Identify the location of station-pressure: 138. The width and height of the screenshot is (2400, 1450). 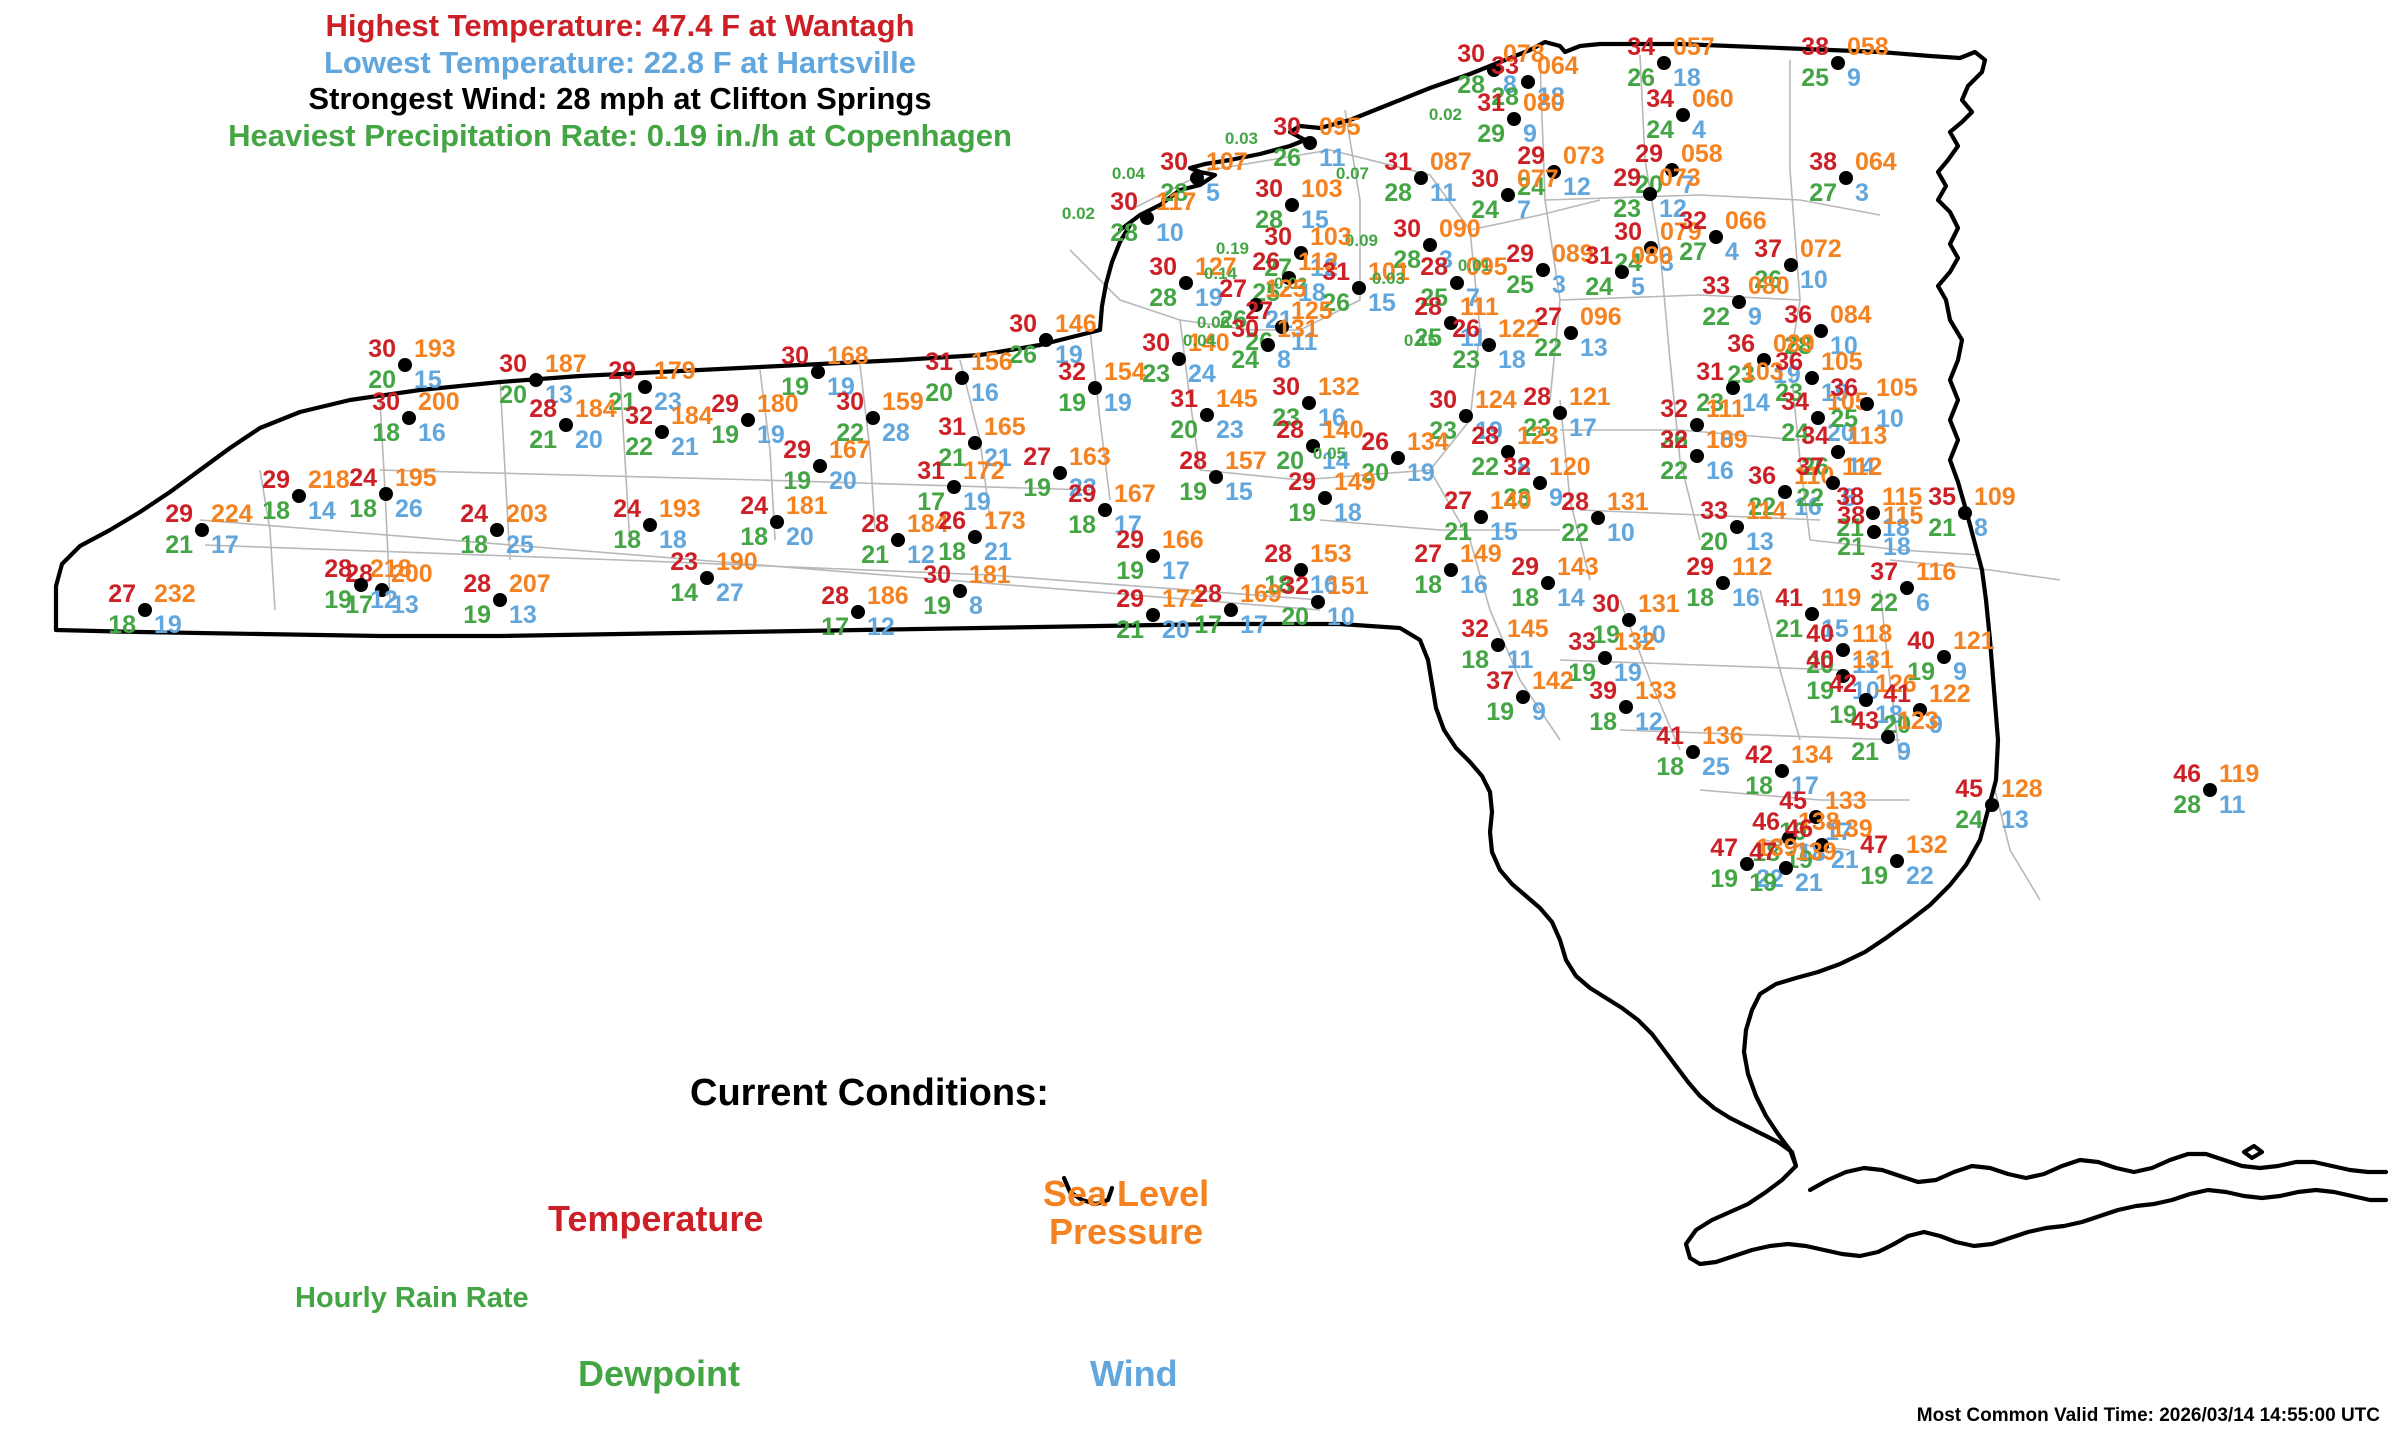
(1819, 822).